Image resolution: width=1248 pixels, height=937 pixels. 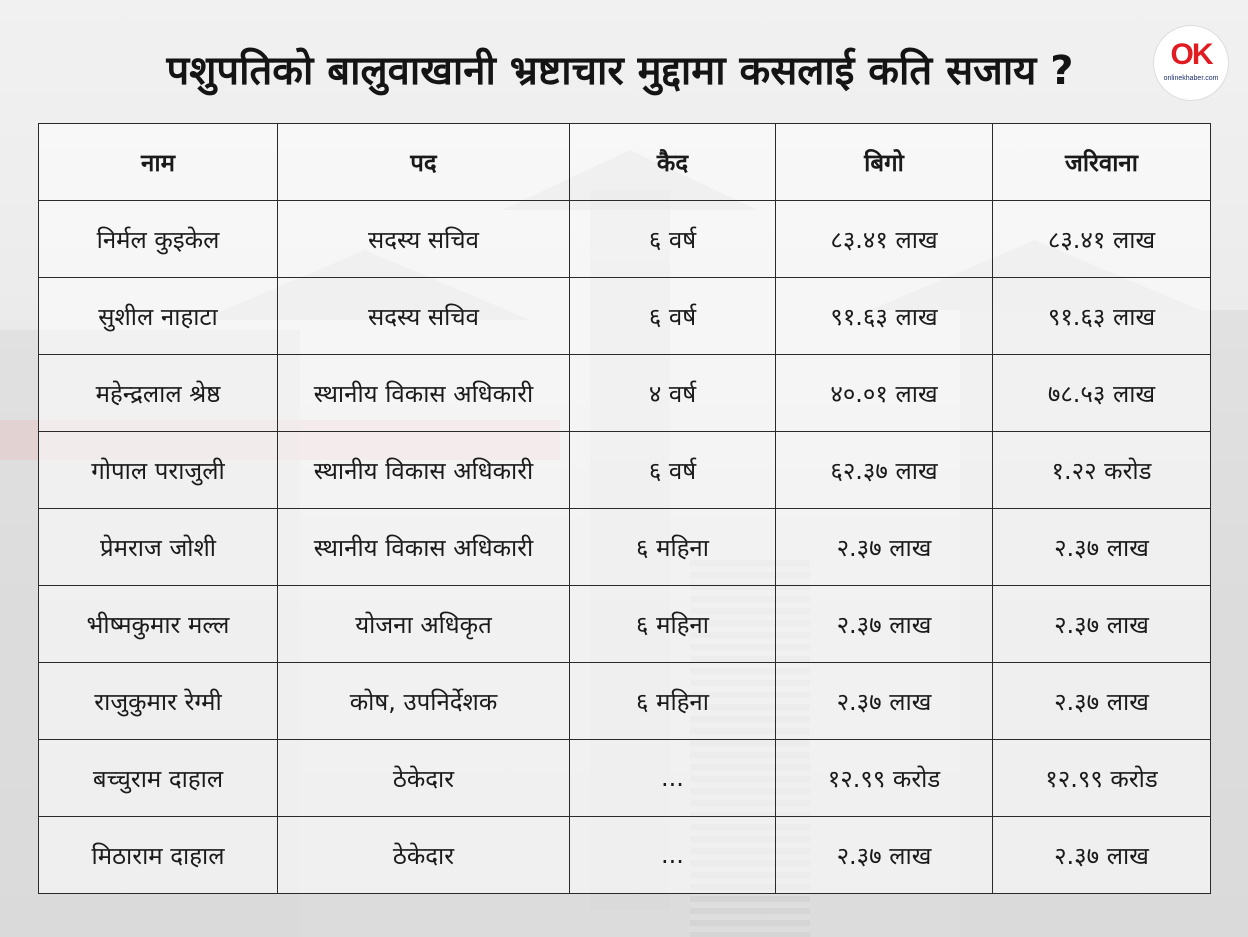 I want to click on header-fine: जरिवाना, so click(x=1101, y=162).